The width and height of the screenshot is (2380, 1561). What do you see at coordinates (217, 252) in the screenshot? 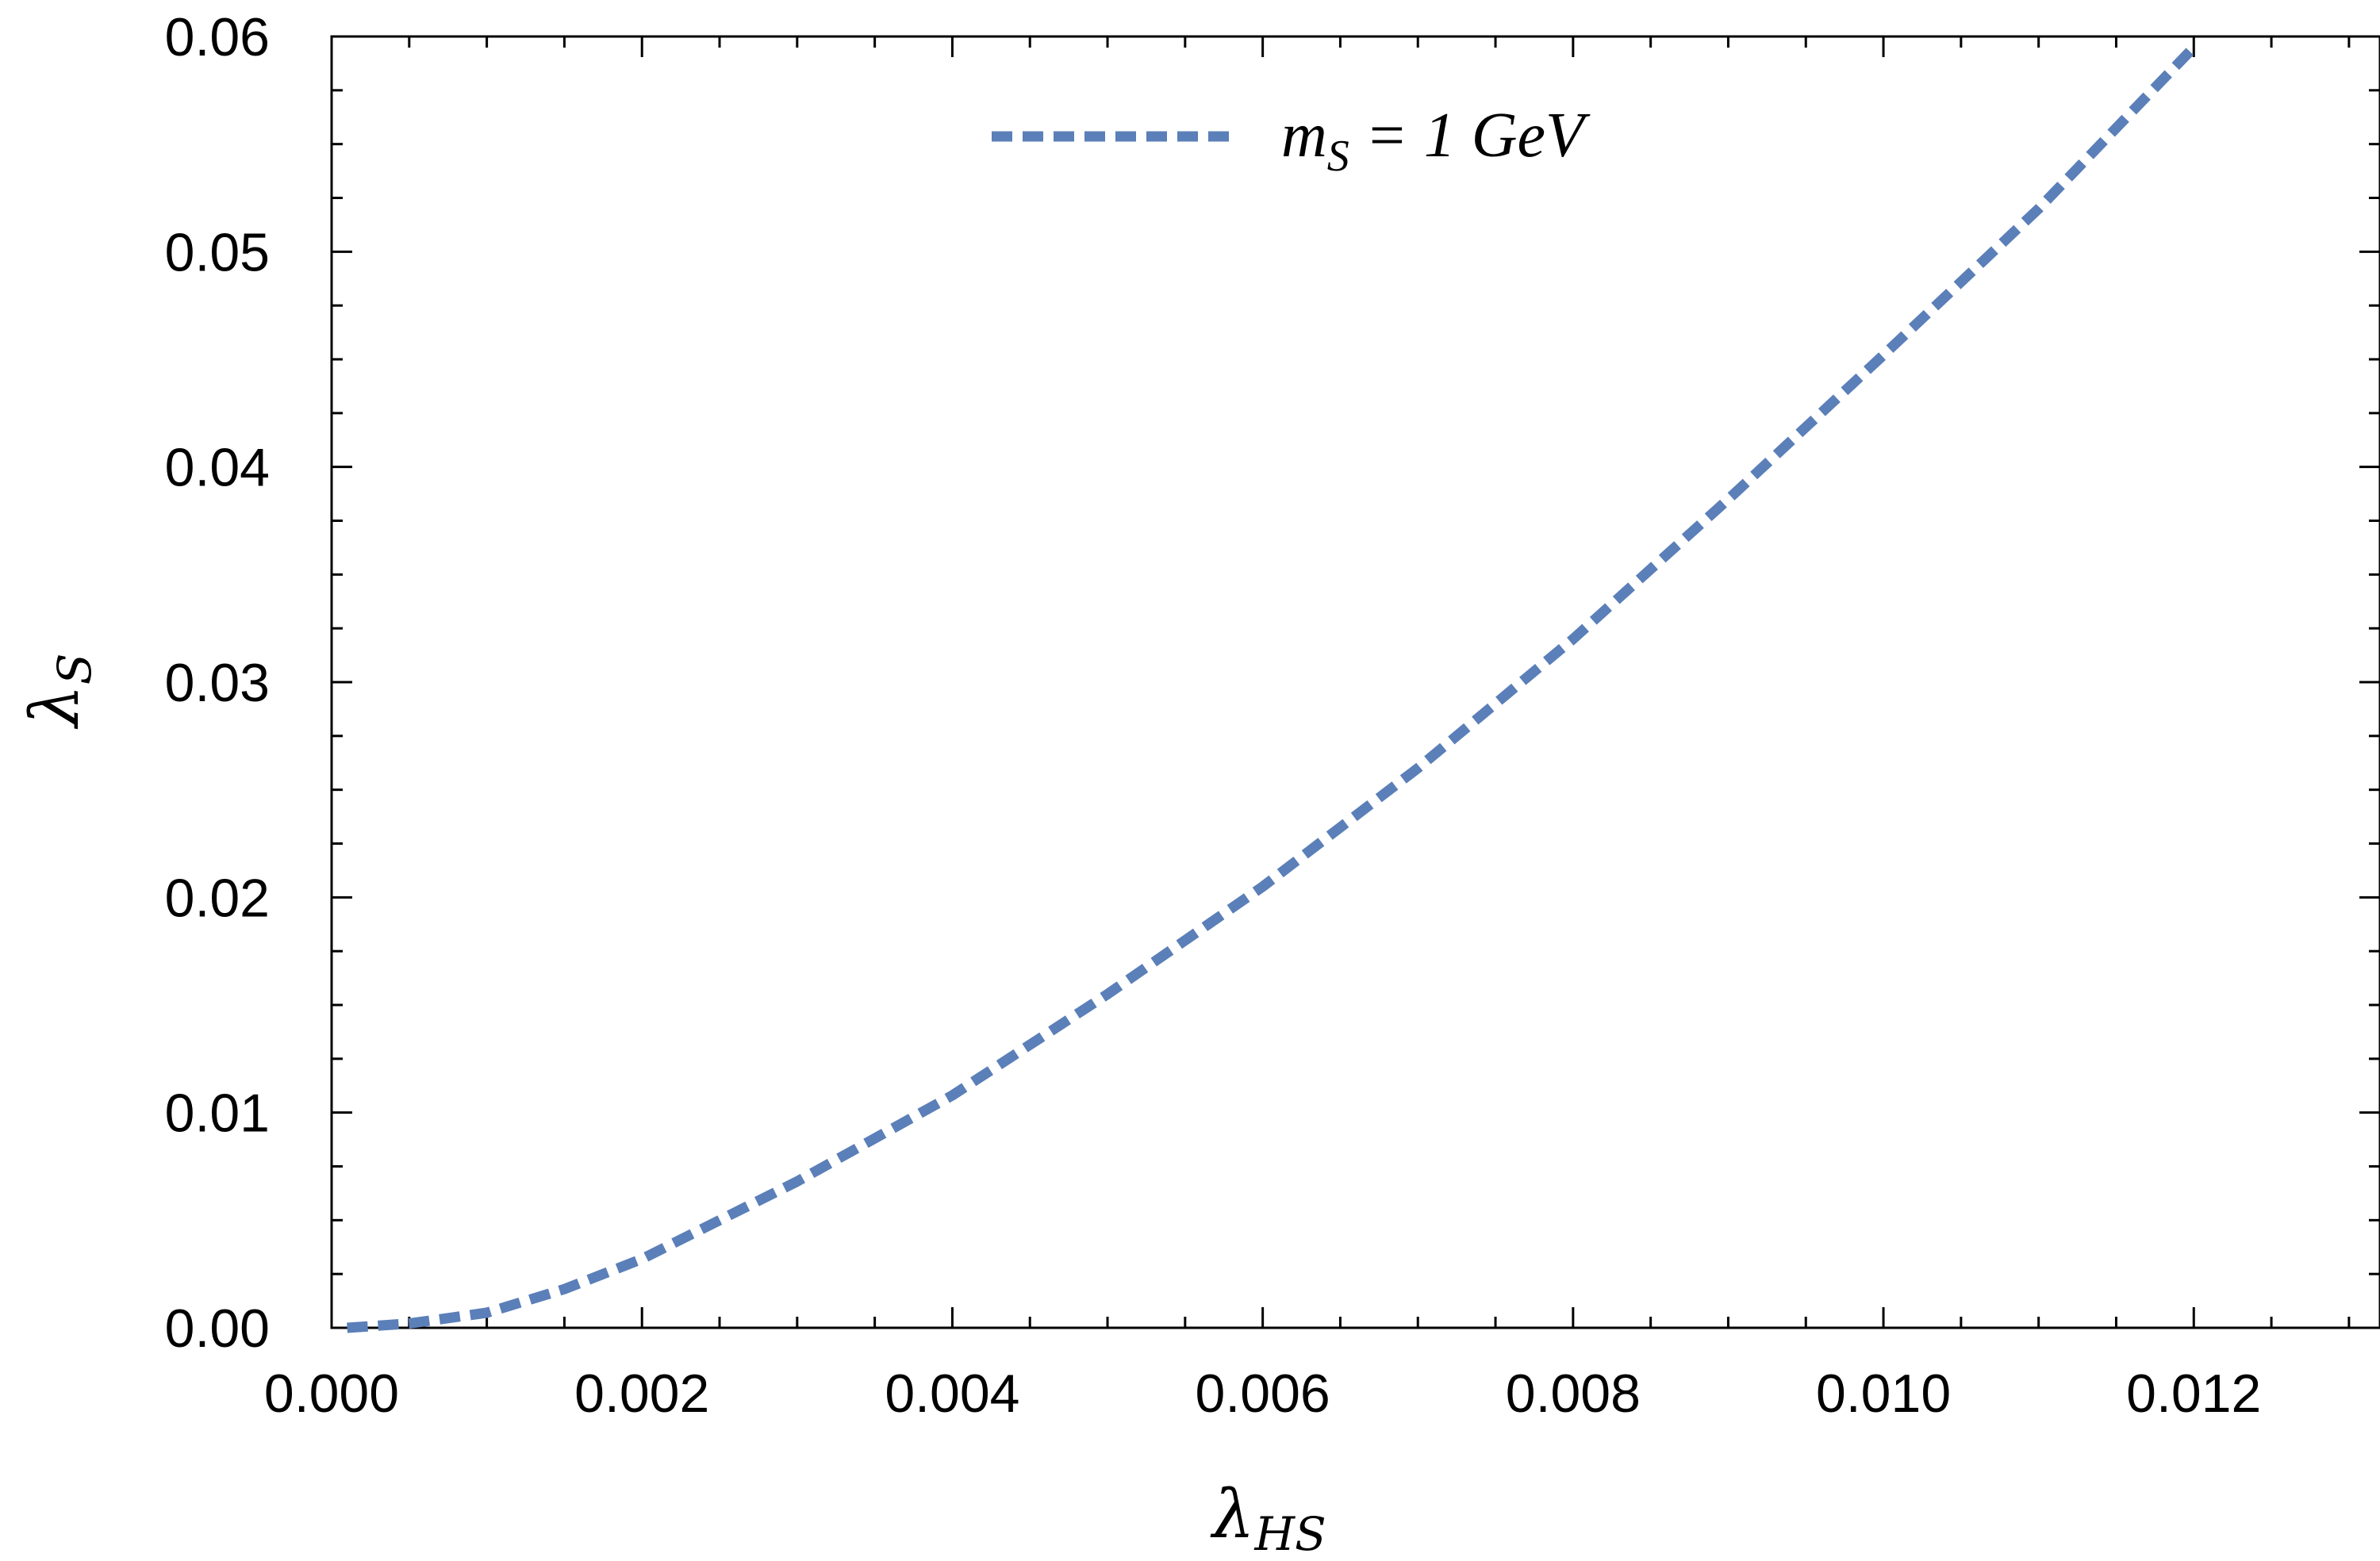
I see `y-tick-label: 0.05` at bounding box center [217, 252].